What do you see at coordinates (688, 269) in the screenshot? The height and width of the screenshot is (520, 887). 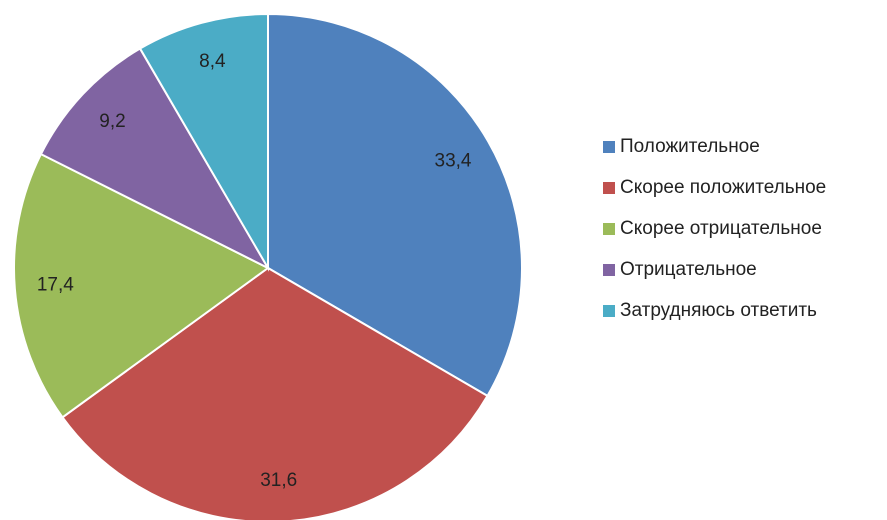 I see `legend-label: Отрицательное` at bounding box center [688, 269].